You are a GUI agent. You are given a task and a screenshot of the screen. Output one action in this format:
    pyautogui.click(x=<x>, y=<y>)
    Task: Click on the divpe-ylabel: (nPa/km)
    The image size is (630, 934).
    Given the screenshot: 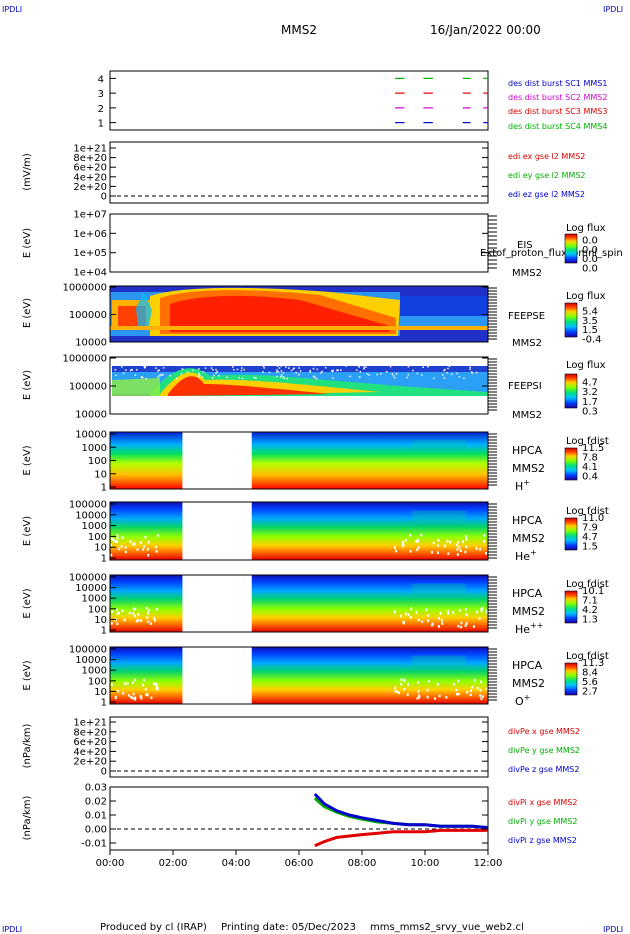 What is the action you would take?
    pyautogui.click(x=27, y=746)
    